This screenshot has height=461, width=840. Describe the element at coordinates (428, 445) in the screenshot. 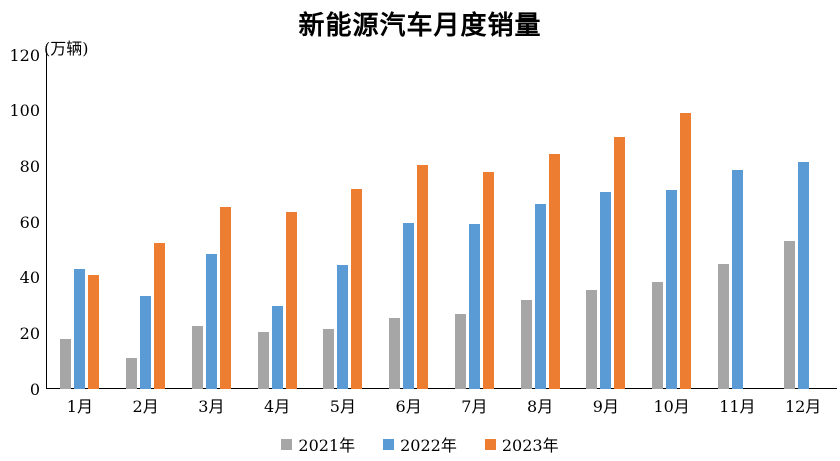

I see `legend-label: 2022年` at that location.